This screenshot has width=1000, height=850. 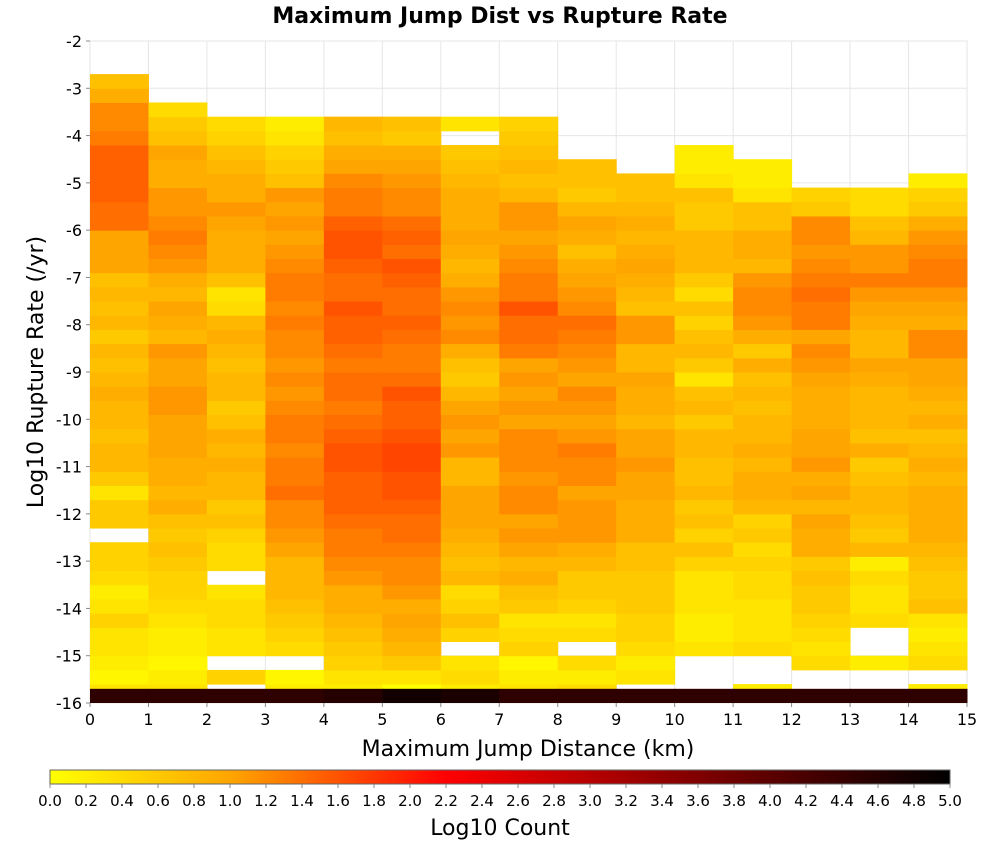 I want to click on x-axis-title: Maximum Jump Distance (km), so click(x=528, y=749).